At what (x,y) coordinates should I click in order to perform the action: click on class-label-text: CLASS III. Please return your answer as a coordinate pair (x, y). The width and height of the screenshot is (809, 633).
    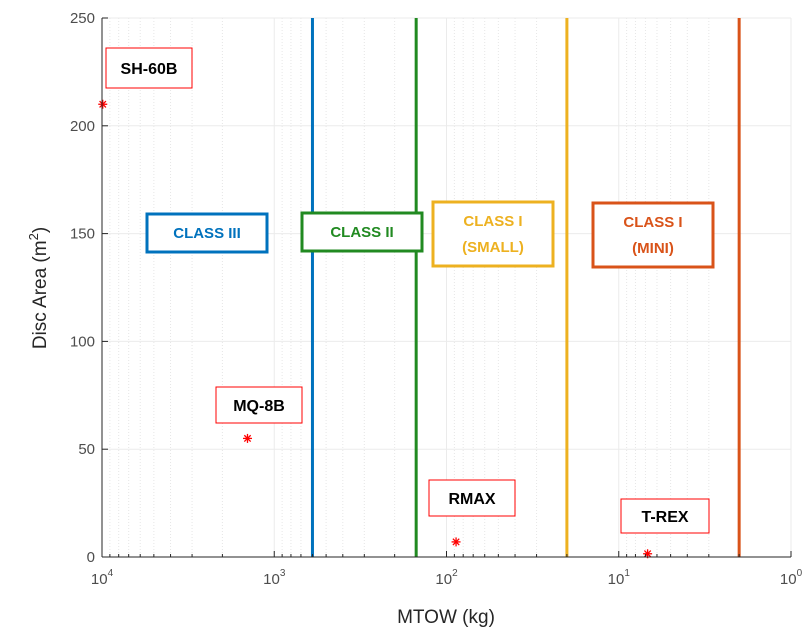
    Looking at the image, I should click on (207, 233).